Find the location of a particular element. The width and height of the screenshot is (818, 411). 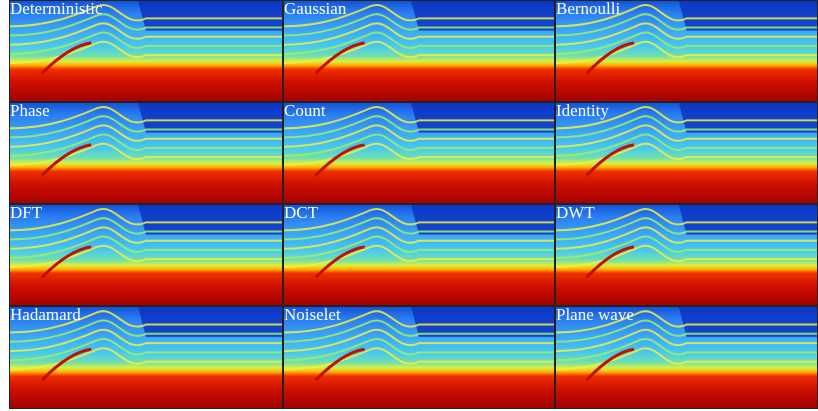

panel: Identity is located at coordinates (686, 152).